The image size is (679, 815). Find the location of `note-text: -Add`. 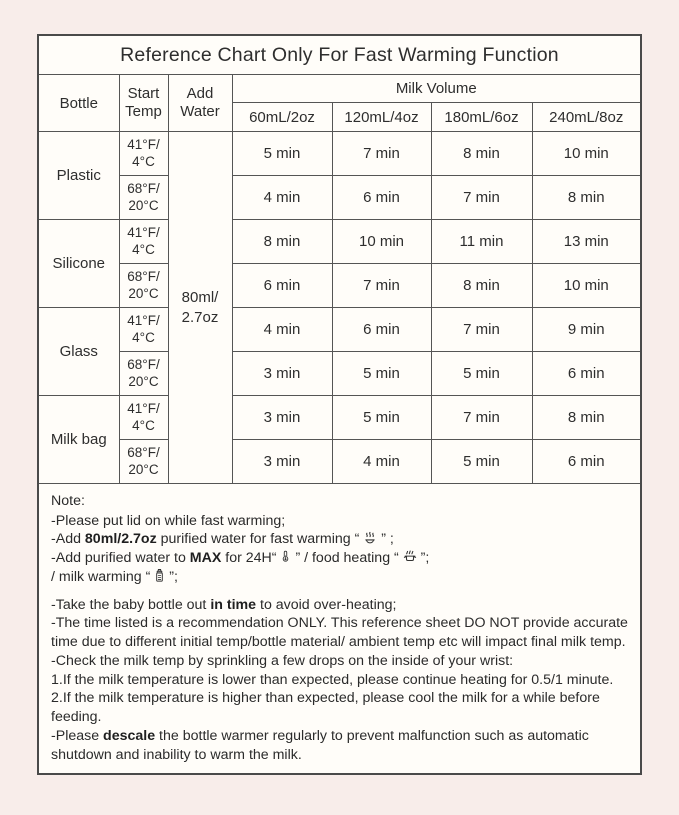

note-text: -Add is located at coordinates (68, 539).